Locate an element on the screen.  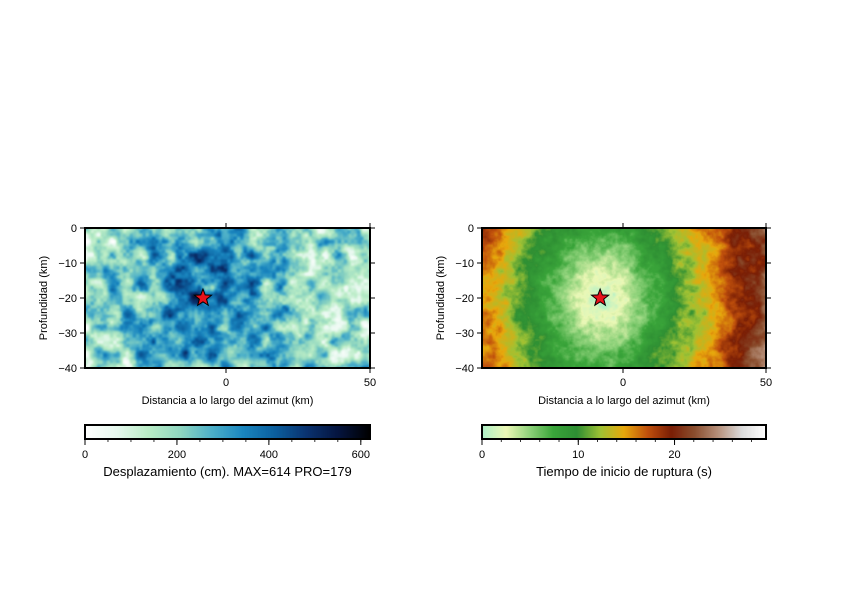
rupture-time-x-axis-label: Distancia a lo largo del azimut (km) is located at coordinates (624, 401).